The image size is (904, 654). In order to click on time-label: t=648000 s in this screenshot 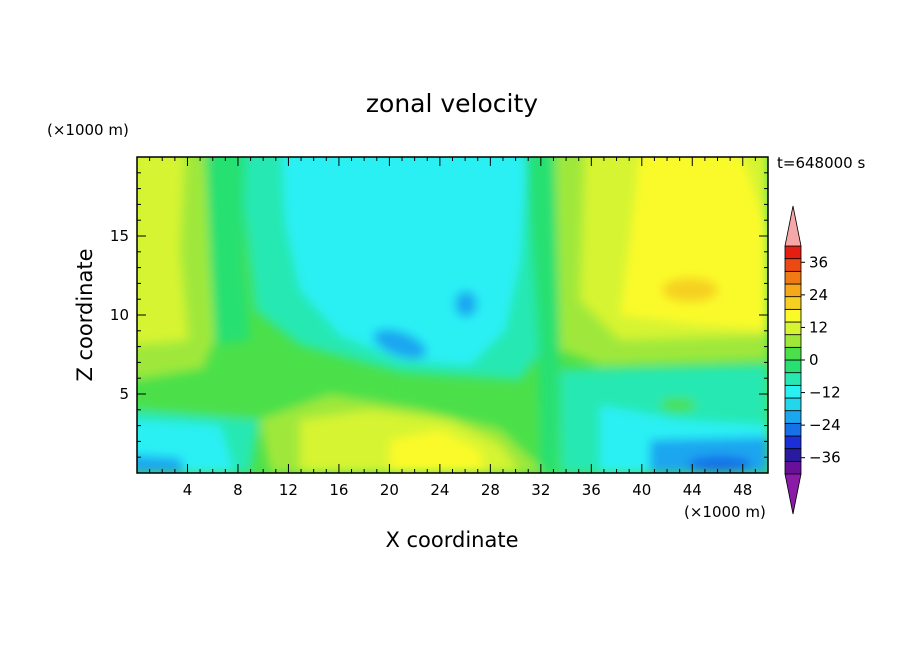, I will do `click(821, 163)`.